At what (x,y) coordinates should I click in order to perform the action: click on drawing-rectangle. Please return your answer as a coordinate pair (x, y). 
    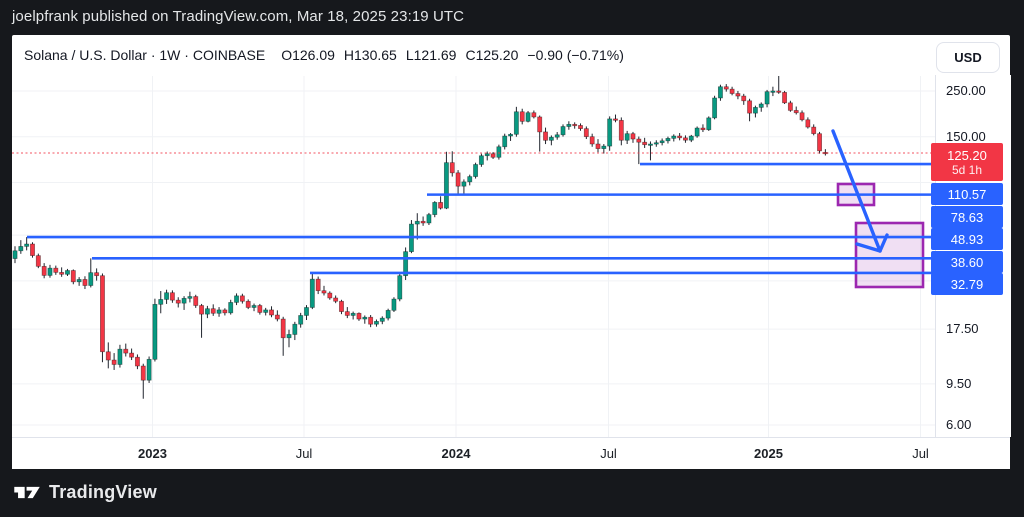
    Looking at the image, I should click on (889, 255).